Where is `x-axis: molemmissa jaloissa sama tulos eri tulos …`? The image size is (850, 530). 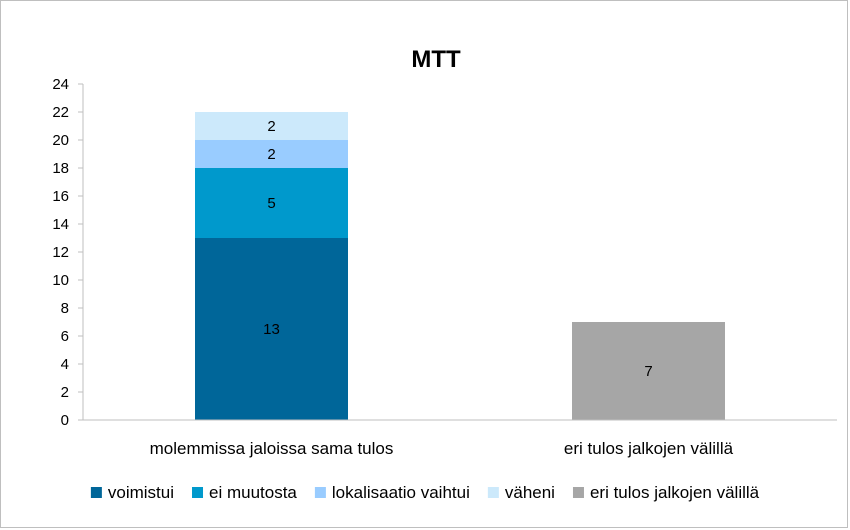
x-axis: molemmissa jaloissa sama tulos eri tulos … is located at coordinates (460, 438).